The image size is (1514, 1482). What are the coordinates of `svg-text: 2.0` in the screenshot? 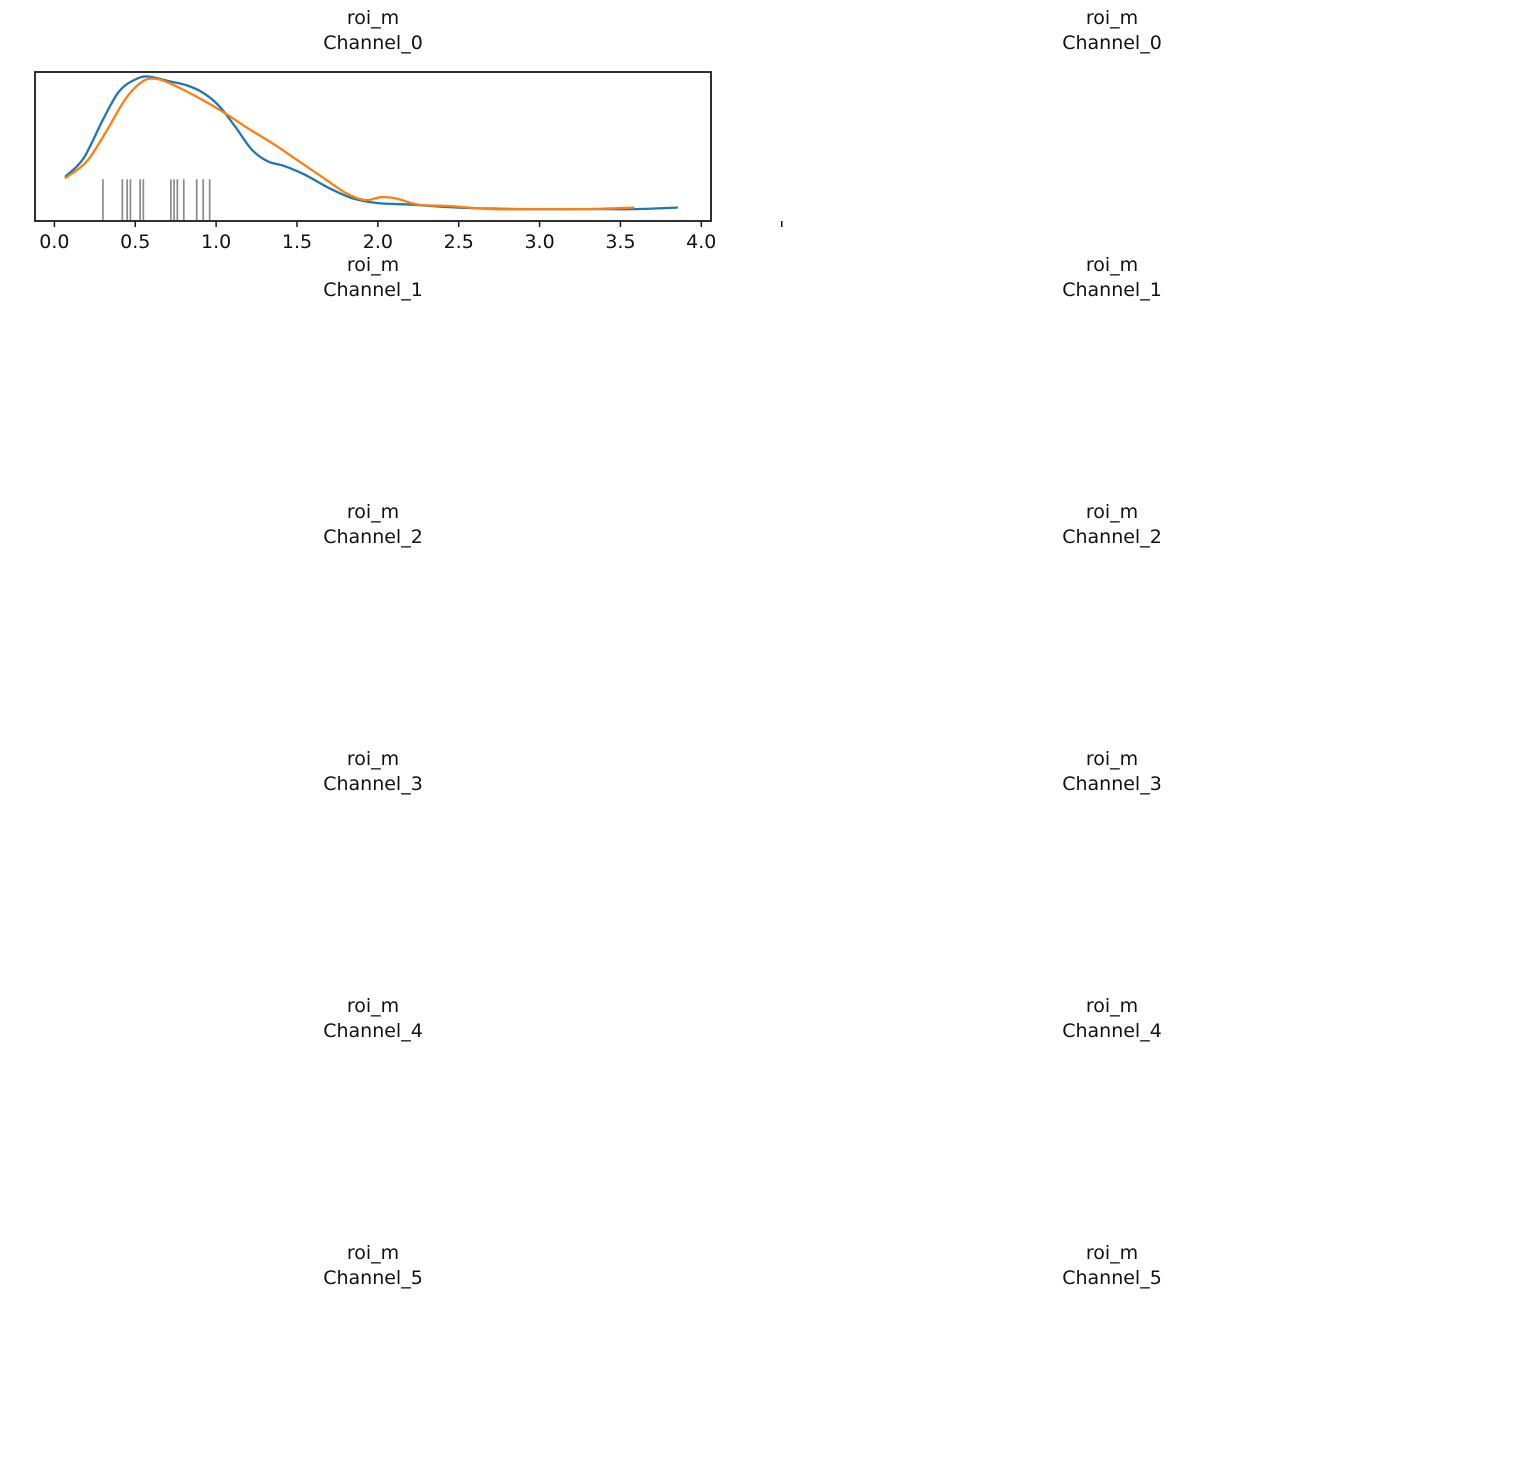 It's located at (378, 242).